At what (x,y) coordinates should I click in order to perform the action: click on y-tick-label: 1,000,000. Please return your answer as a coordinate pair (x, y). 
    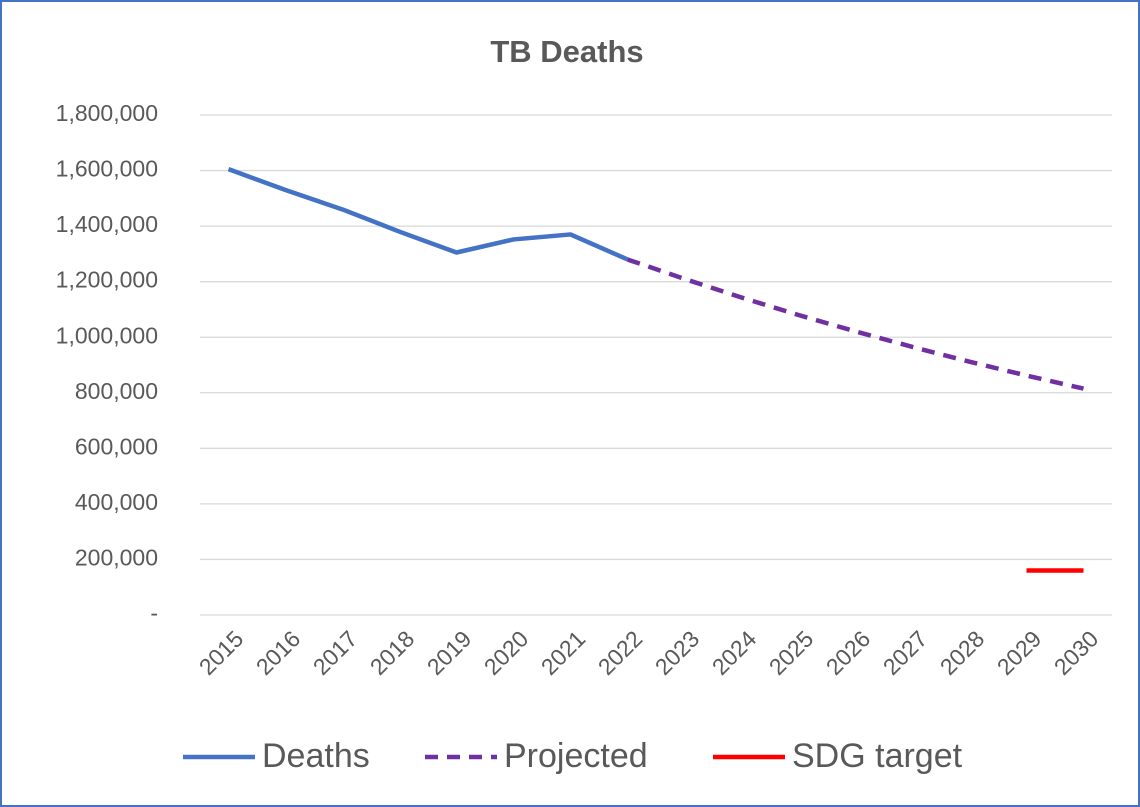
    Looking at the image, I should click on (107, 335).